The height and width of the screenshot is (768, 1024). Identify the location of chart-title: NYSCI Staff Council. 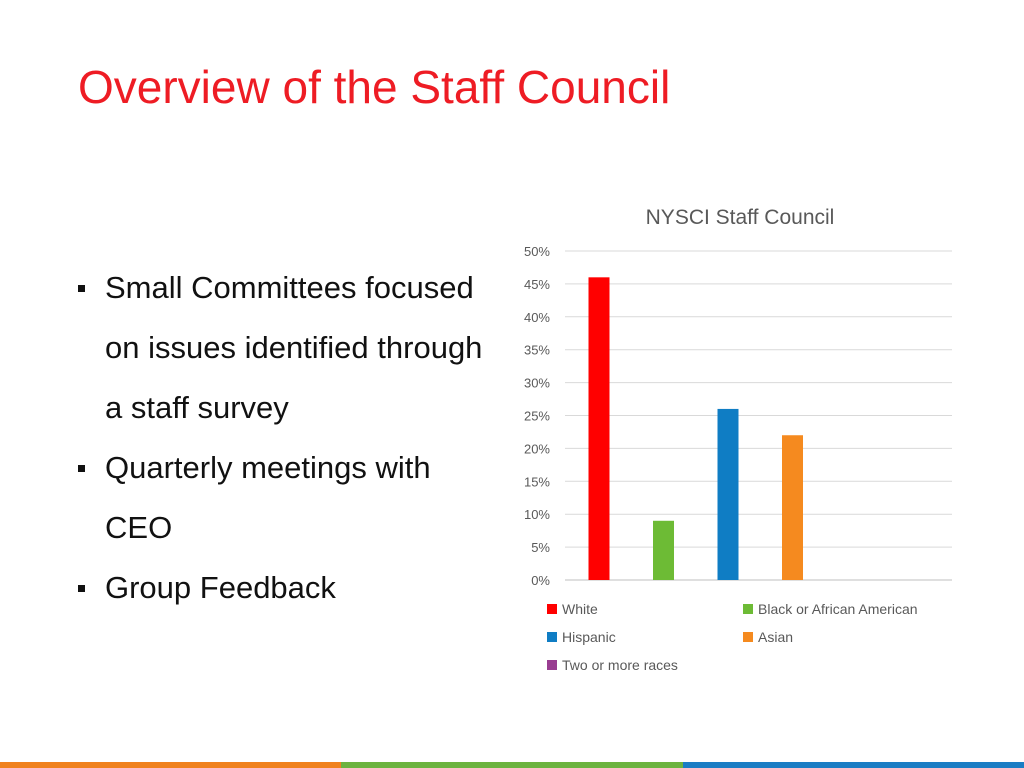
(740, 217).